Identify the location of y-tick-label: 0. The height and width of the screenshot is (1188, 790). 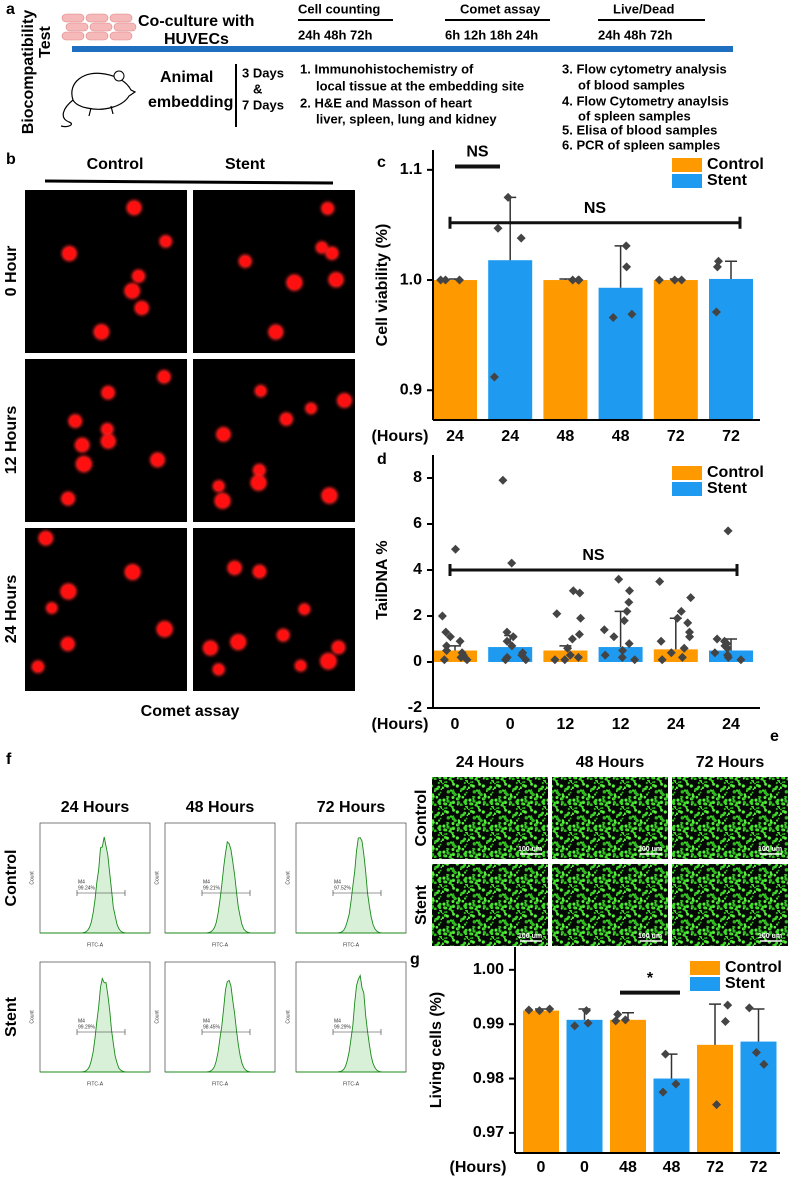
(417, 661).